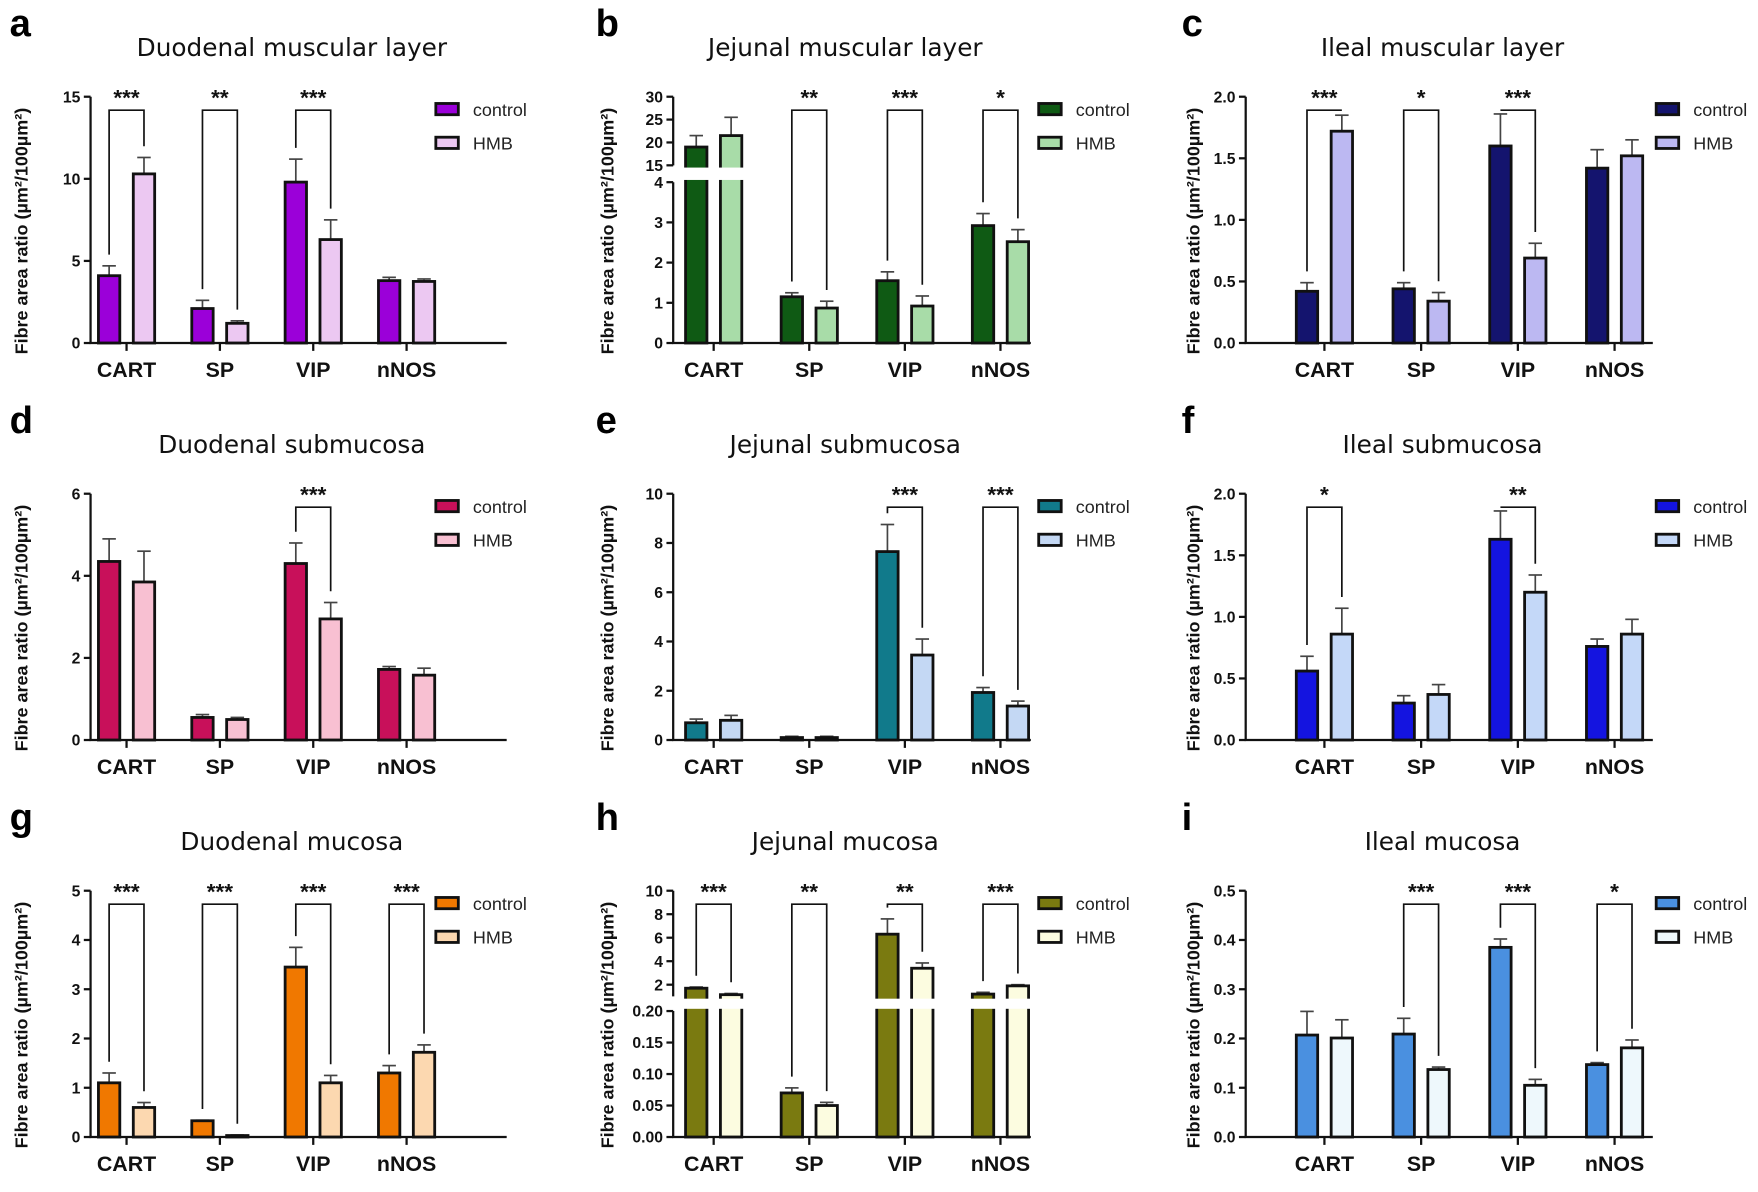  Describe the element at coordinates (844, 841) in the screenshot. I see `chart-title: Jejunal mucosa` at that location.